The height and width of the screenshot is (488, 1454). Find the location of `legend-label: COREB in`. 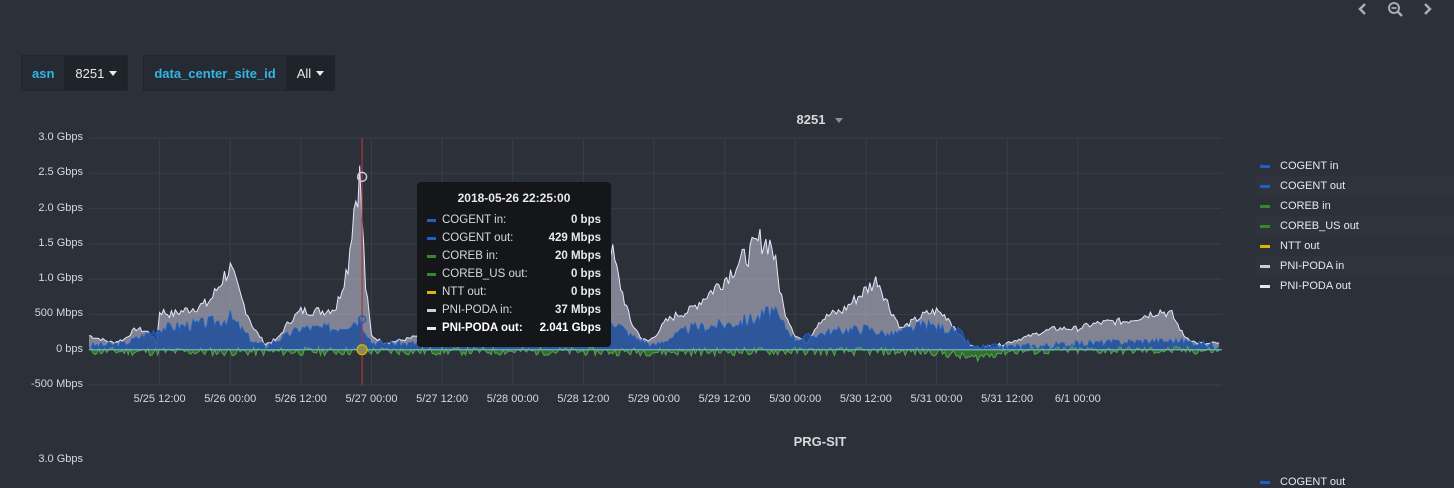

legend-label: COREB in is located at coordinates (1305, 206).